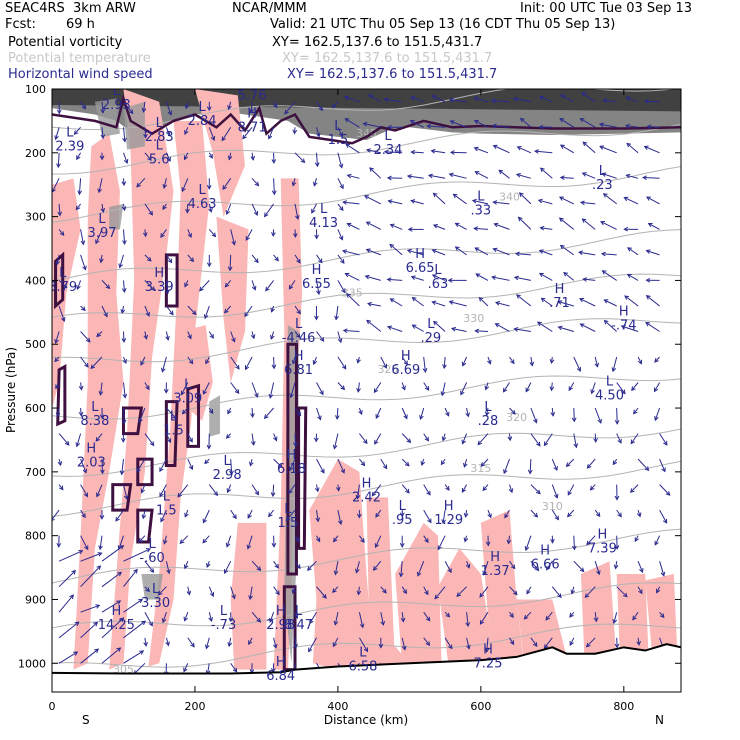 The width and height of the screenshot is (740, 740). Describe the element at coordinates (606, 8) in the screenshot. I see `init-time: Init: 00 UTC Tue 03 Sep 13` at that location.